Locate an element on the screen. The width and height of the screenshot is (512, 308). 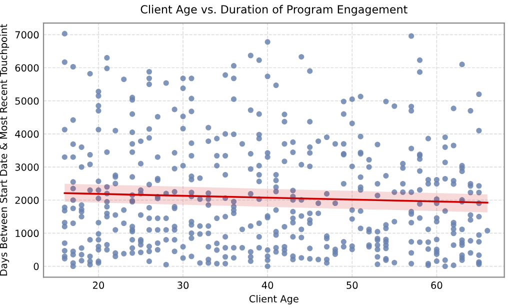
x-tick-label: 60 is located at coordinates (436, 285).